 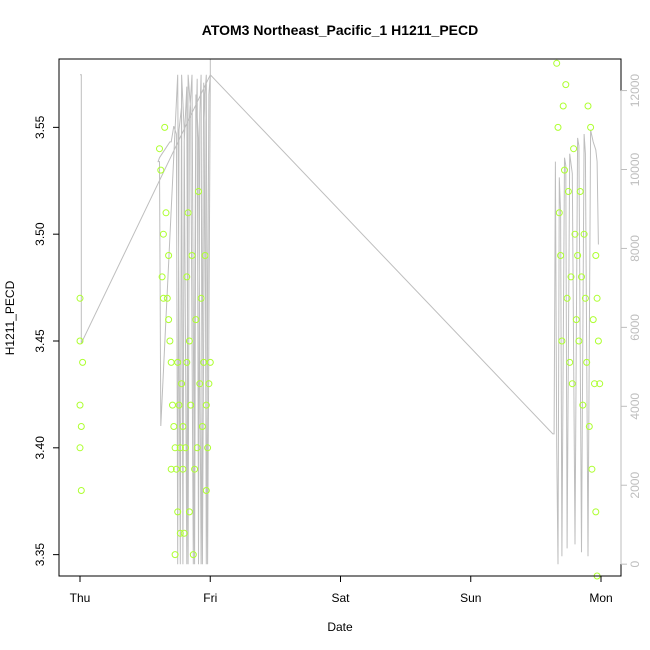 What do you see at coordinates (635, 169) in the screenshot?
I see `right-y-tick-label: 10000` at bounding box center [635, 169].